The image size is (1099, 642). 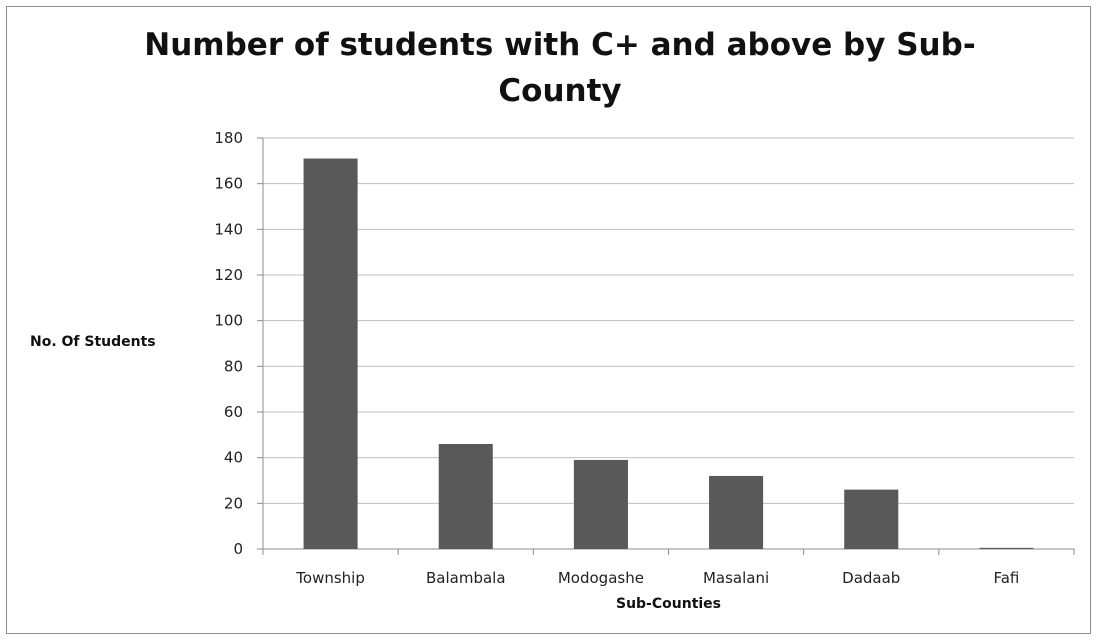 What do you see at coordinates (871, 578) in the screenshot?
I see `x-tick-label: Dadaab` at bounding box center [871, 578].